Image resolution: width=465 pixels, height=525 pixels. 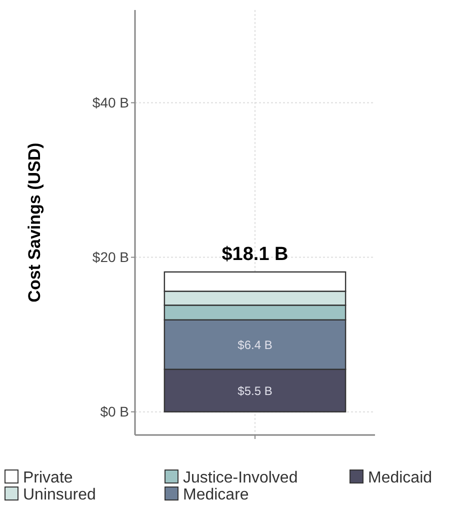 I want to click on data-label: $5.5 B, so click(x=255, y=391).